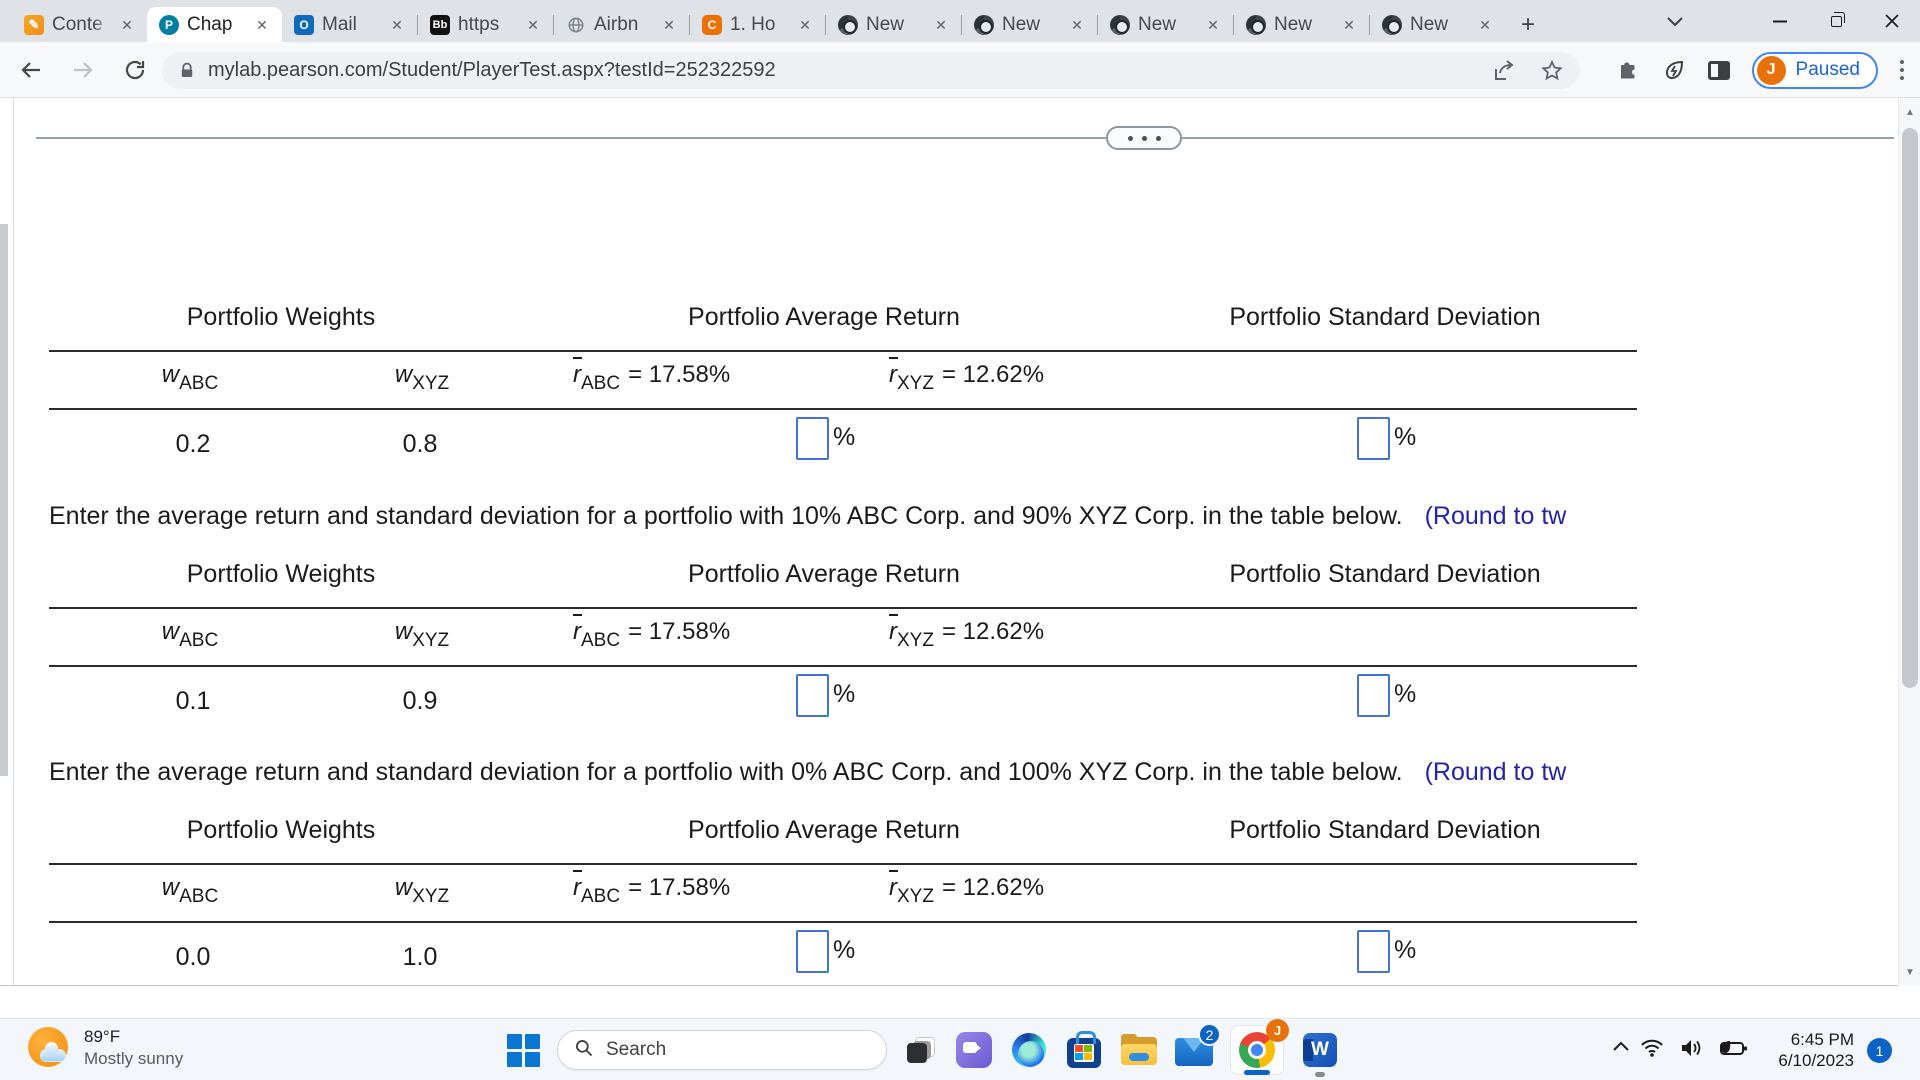 This screenshot has width=1920, height=1080. I want to click on w-abc-symbol: wABC, so click(190, 890).